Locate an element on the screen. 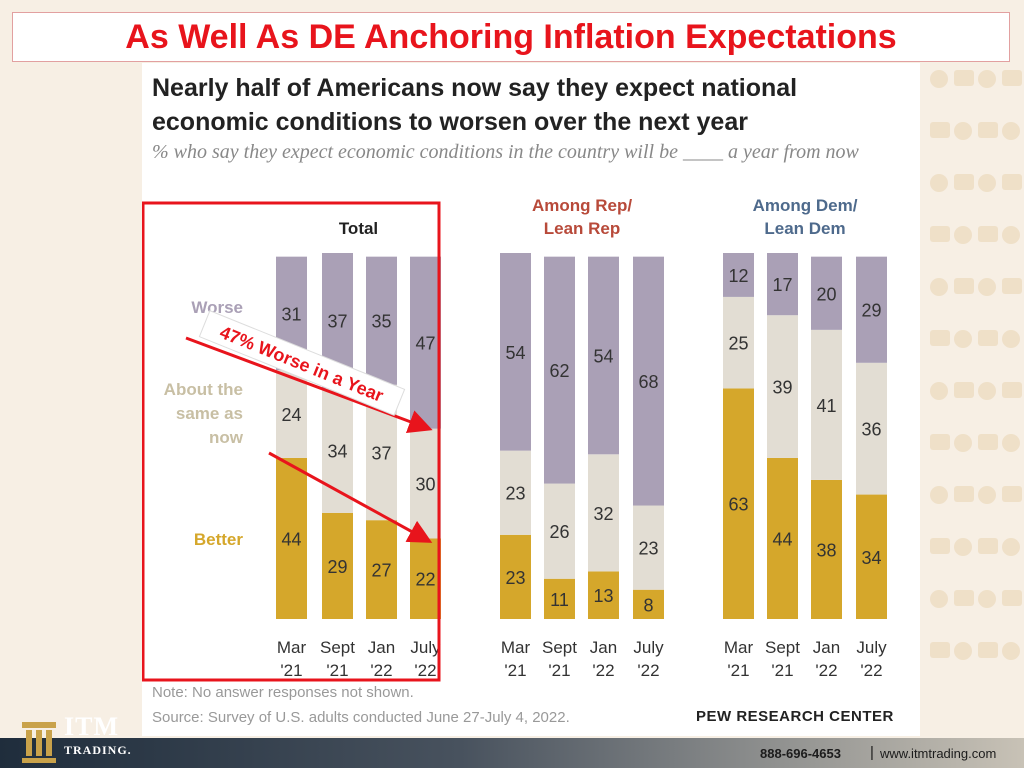 This screenshot has height=768, width=1024. panel-title: Total is located at coordinates (358, 228).